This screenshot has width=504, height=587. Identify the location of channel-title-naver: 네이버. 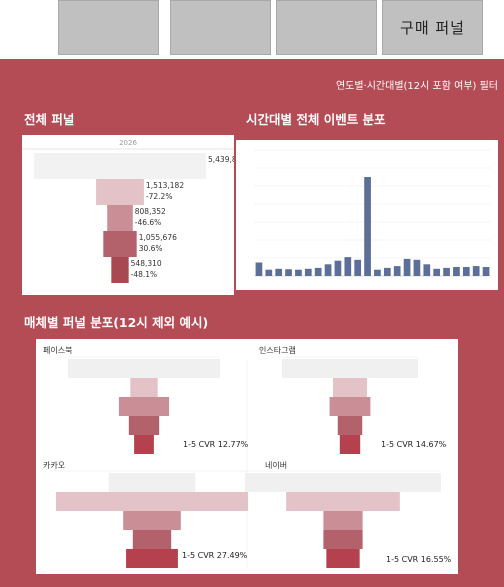
(276, 465).